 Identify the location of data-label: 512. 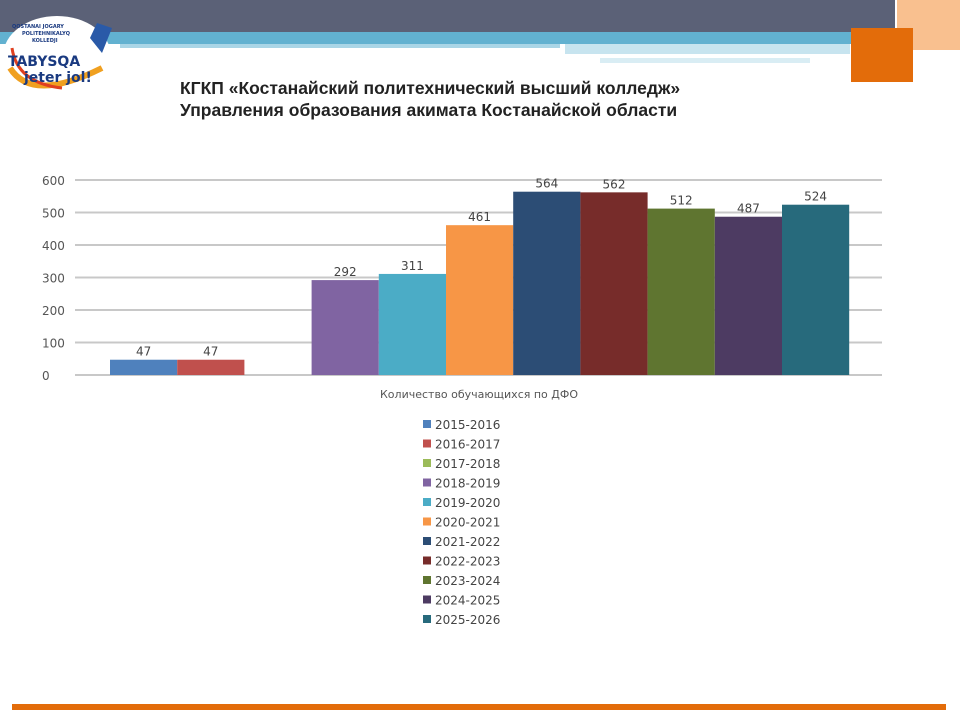
(681, 201).